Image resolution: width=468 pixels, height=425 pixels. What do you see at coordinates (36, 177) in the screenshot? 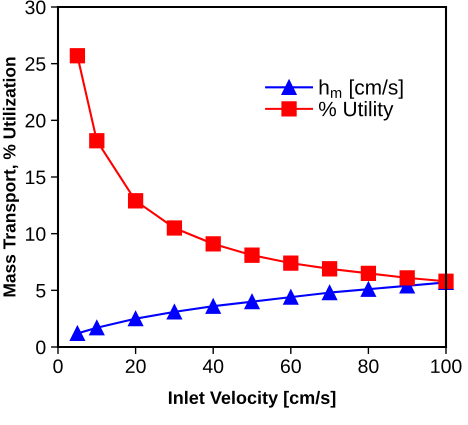
I see `y-tick-label: 15` at bounding box center [36, 177].